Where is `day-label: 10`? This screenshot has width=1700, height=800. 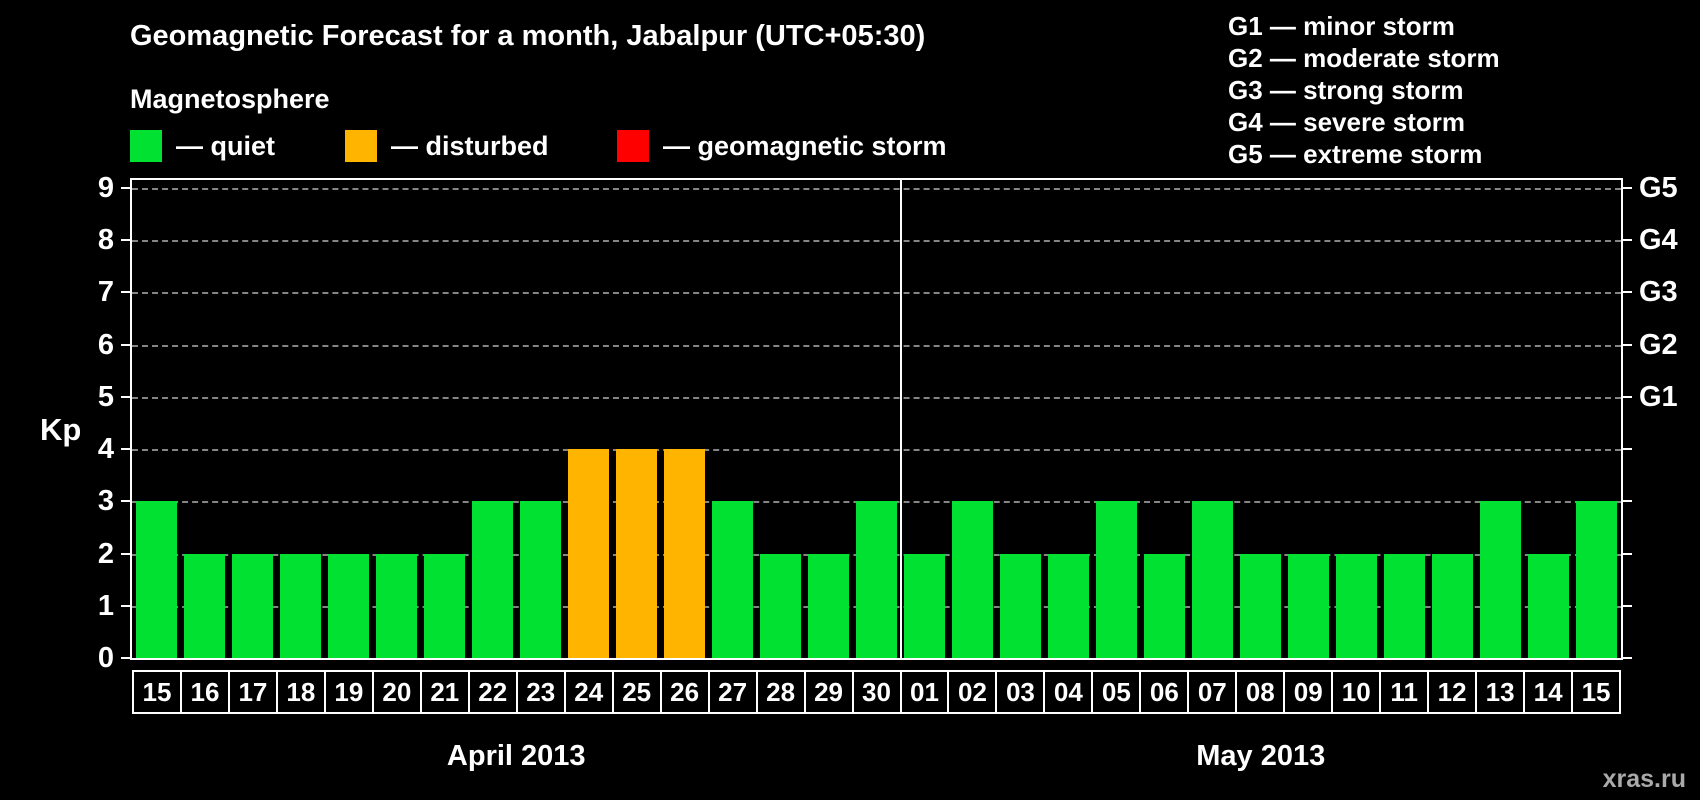 day-label: 10 is located at coordinates (1357, 692).